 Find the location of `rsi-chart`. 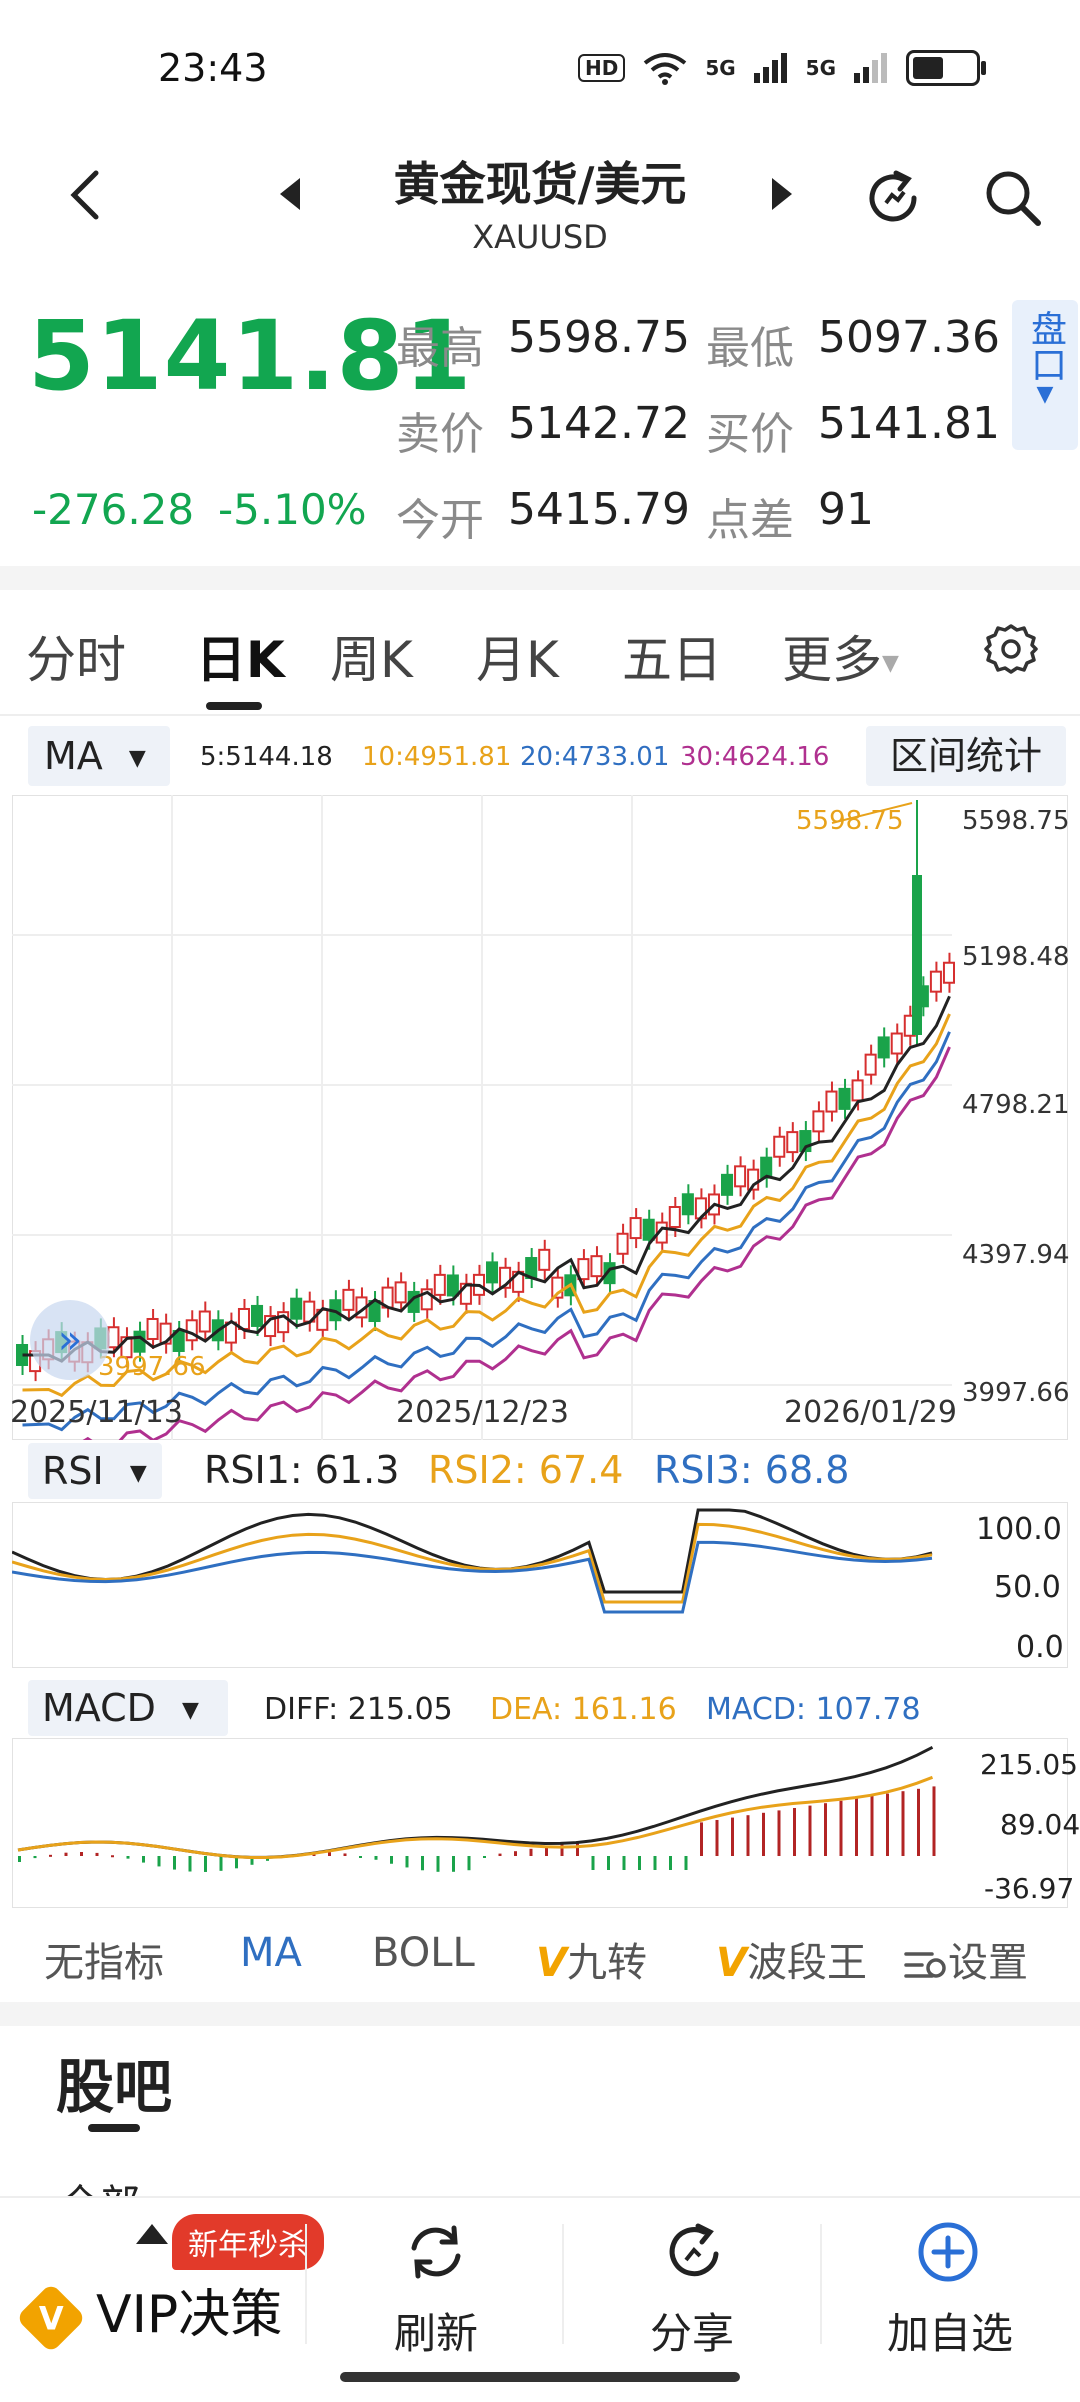

rsi-chart is located at coordinates (540, 1585).